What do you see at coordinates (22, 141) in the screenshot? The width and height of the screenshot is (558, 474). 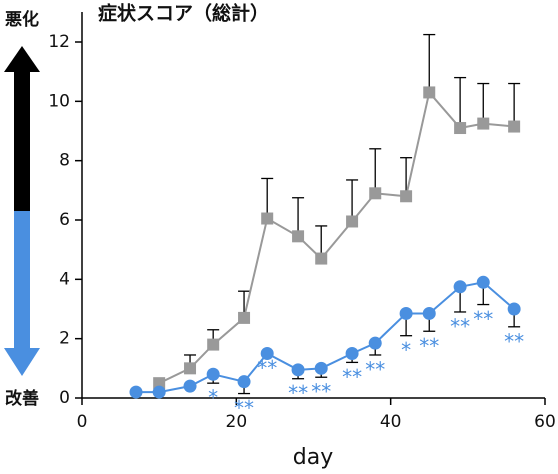 I see `arrow-bar-worse` at bounding box center [22, 141].